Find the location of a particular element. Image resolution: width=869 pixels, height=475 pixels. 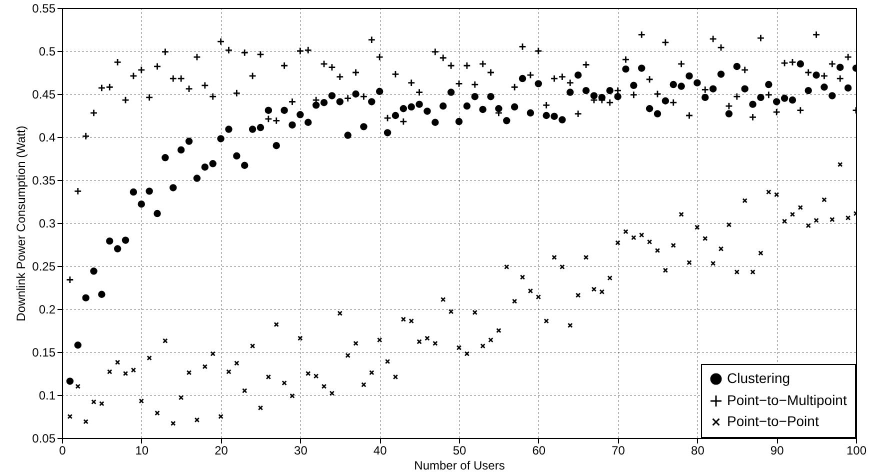

y-tick-label: 0.55 is located at coordinates (44, 9).